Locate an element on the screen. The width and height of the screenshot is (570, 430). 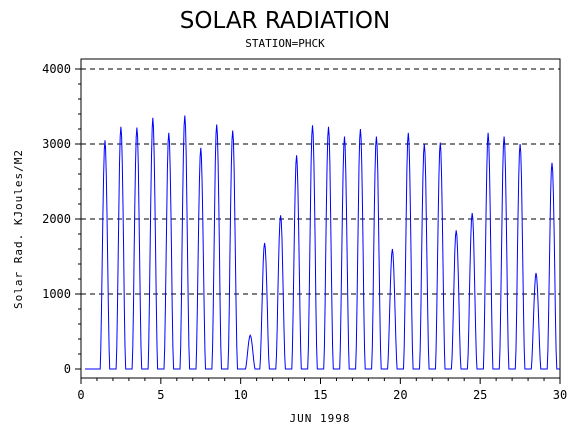
x-tick-label: 25 is located at coordinates (480, 395).